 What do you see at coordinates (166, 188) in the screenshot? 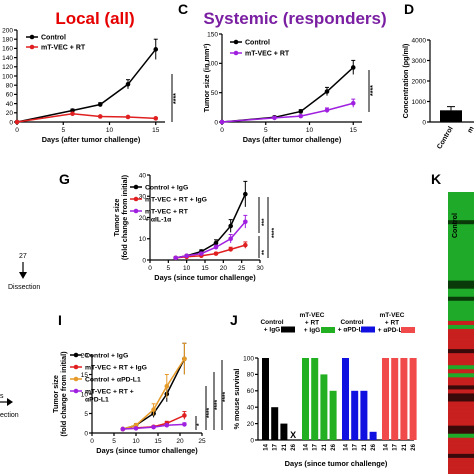
I see `legend-label: Control + IgG` at bounding box center [166, 188].